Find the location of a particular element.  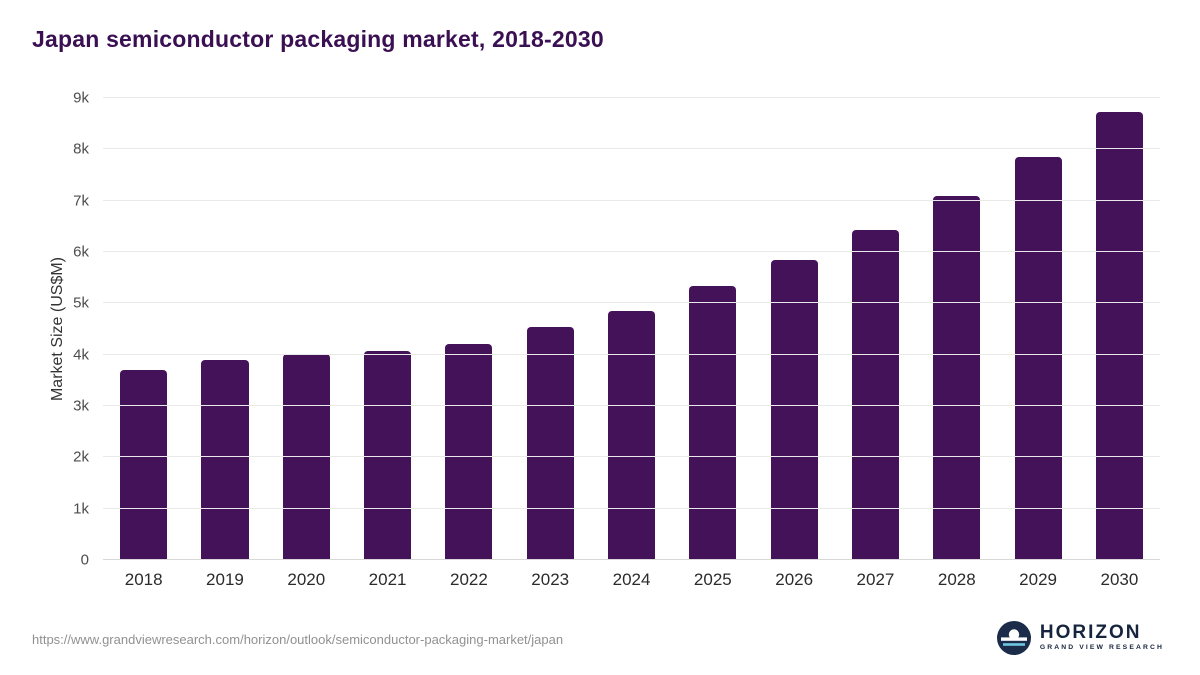

bar-2025 is located at coordinates (713, 422).